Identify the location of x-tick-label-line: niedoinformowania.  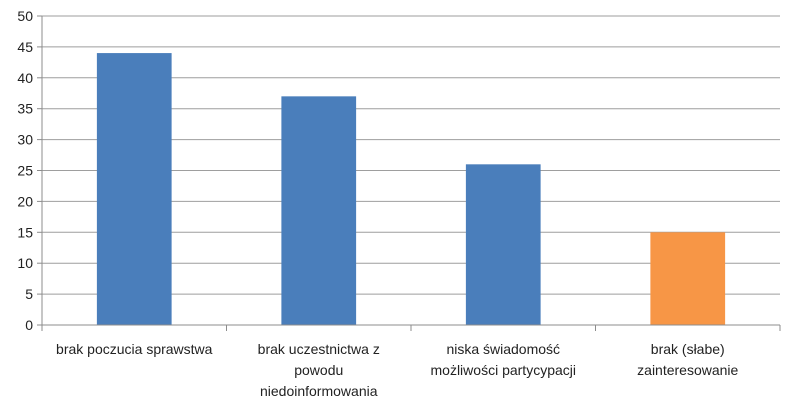
(319, 391).